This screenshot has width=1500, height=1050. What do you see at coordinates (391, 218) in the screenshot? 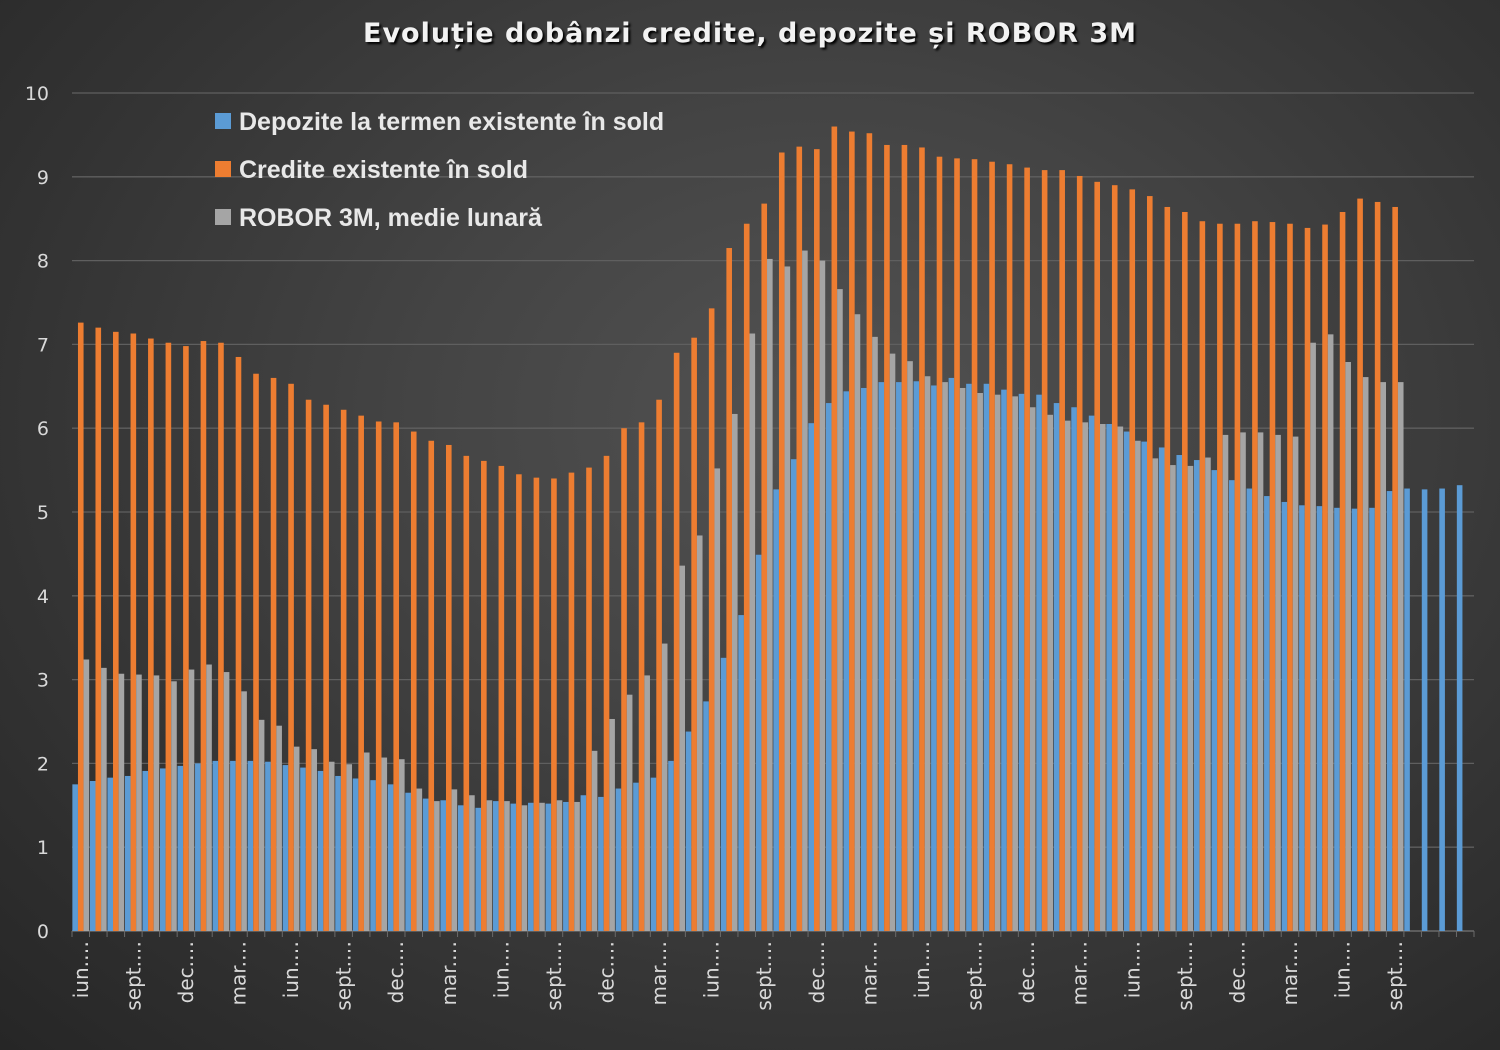
I see `legend-label: ROBOR 3M, medie lunară` at bounding box center [391, 218].